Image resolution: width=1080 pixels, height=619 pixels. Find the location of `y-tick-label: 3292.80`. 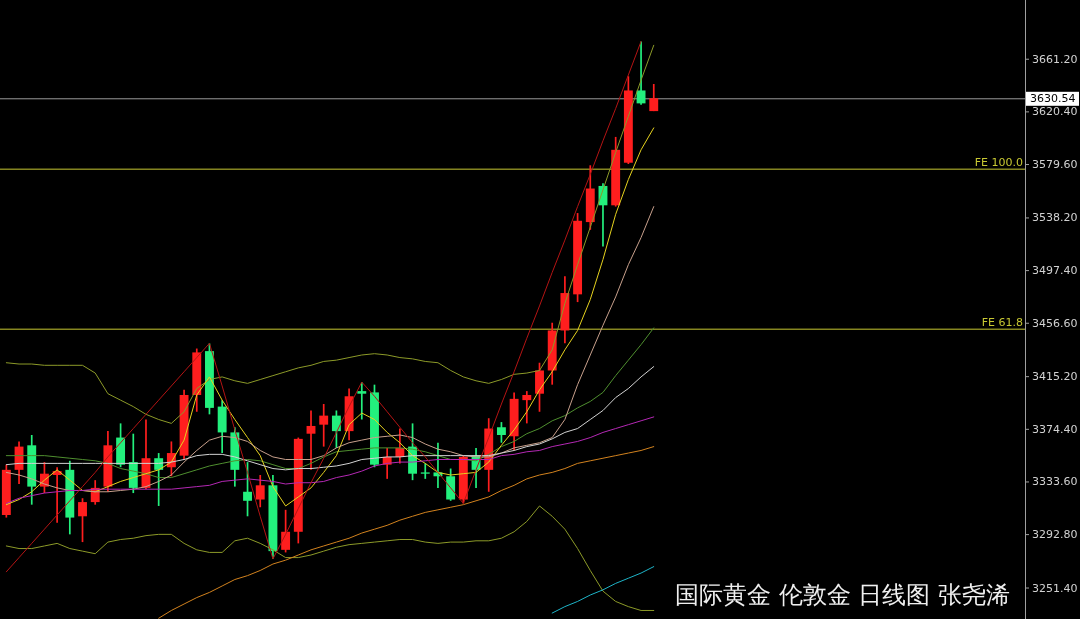

y-tick-label: 3292.80 is located at coordinates (1055, 535).